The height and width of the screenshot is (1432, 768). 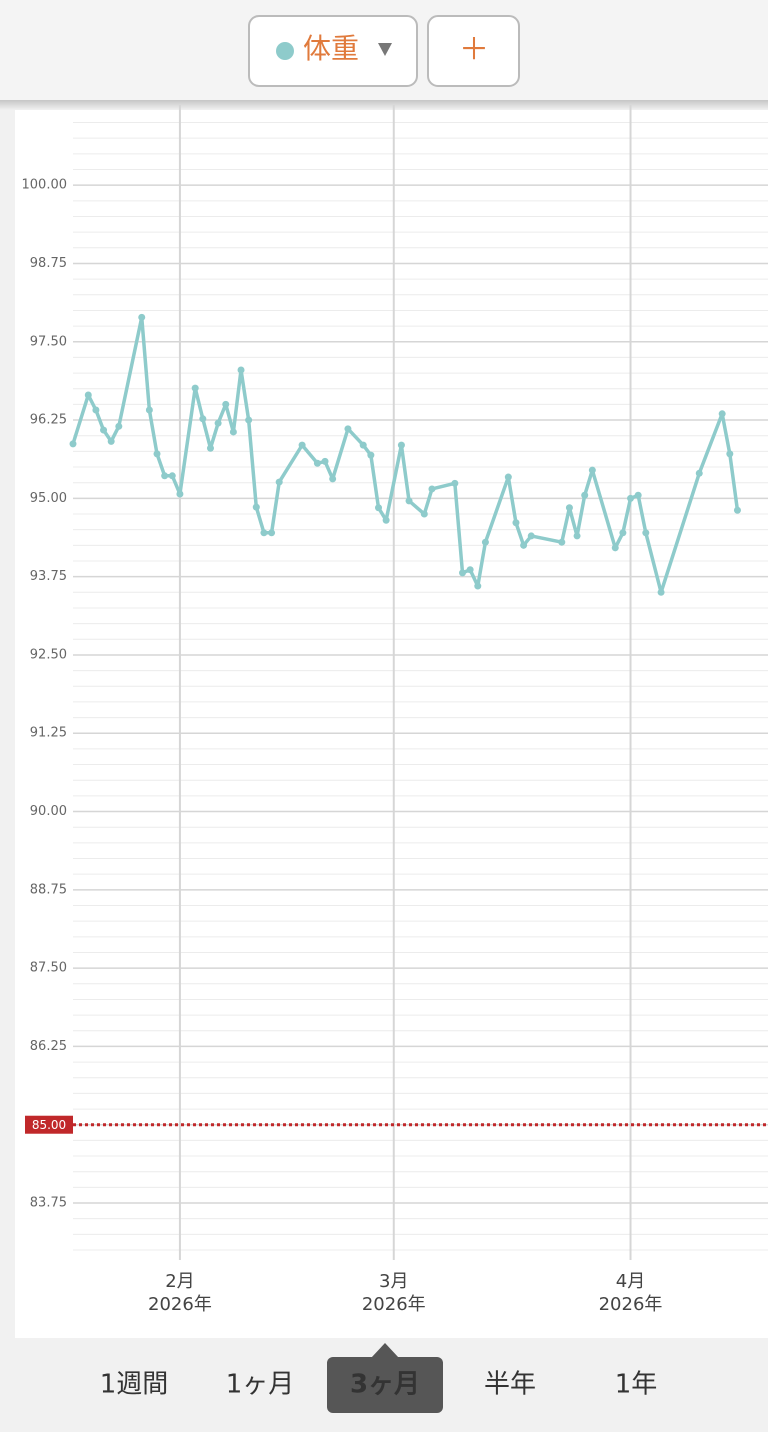 What do you see at coordinates (45, 185) in the screenshot?
I see `y-tick-label: 100.00` at bounding box center [45, 185].